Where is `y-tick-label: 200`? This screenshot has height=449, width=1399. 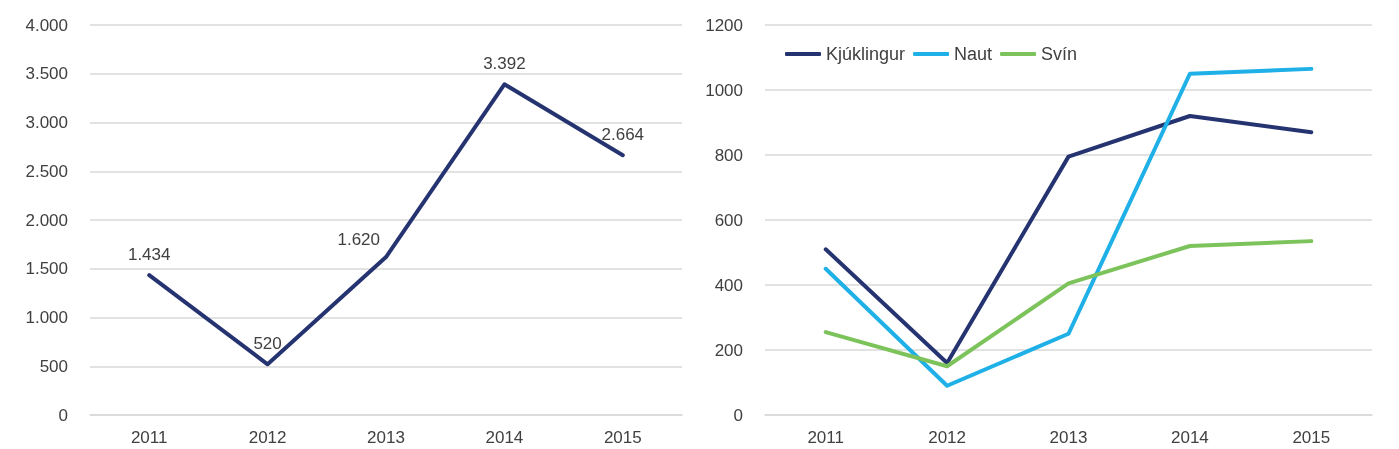 y-tick-label: 200 is located at coordinates (728, 350).